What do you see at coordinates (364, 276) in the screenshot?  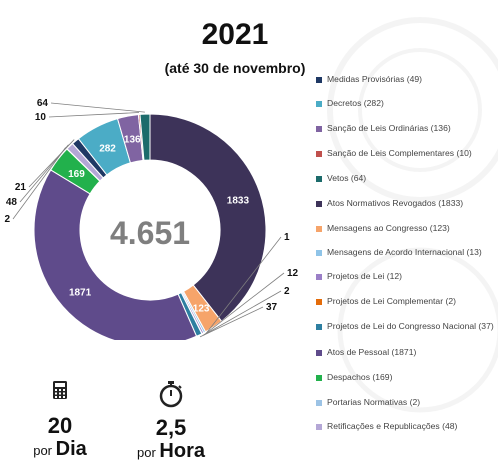 I see `legend-label: Projetos de Lei (12)` at bounding box center [364, 276].